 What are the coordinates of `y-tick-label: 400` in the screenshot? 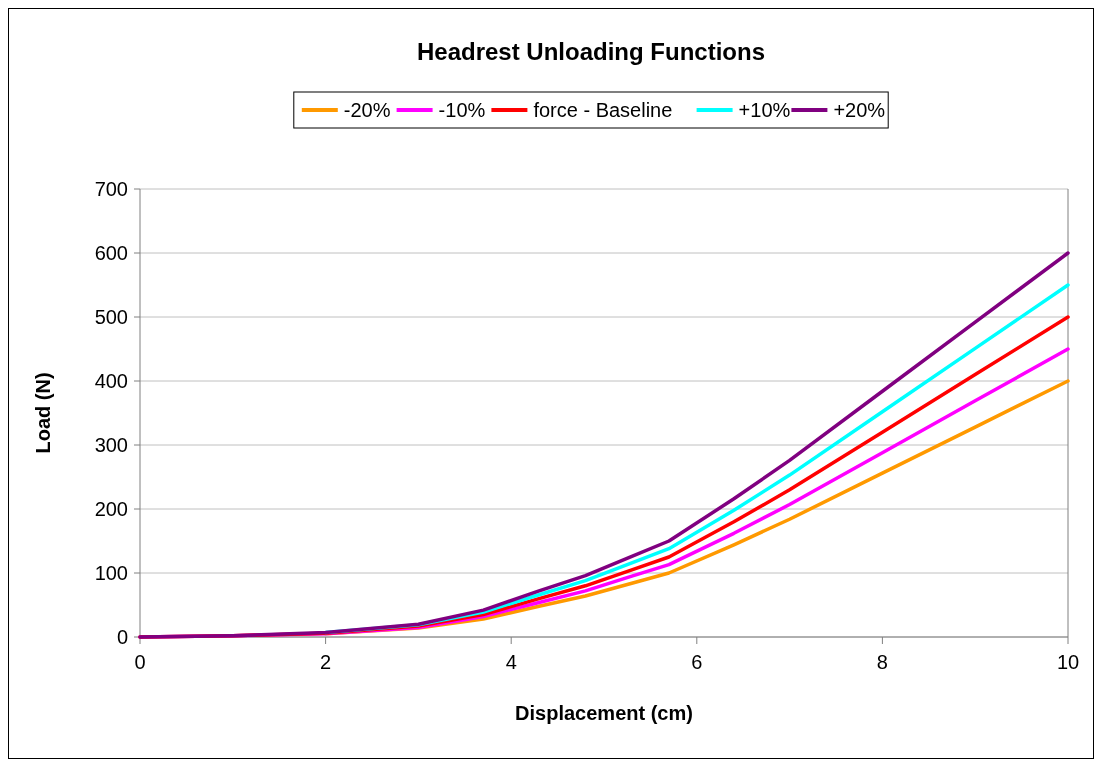 It's located at (111, 381).